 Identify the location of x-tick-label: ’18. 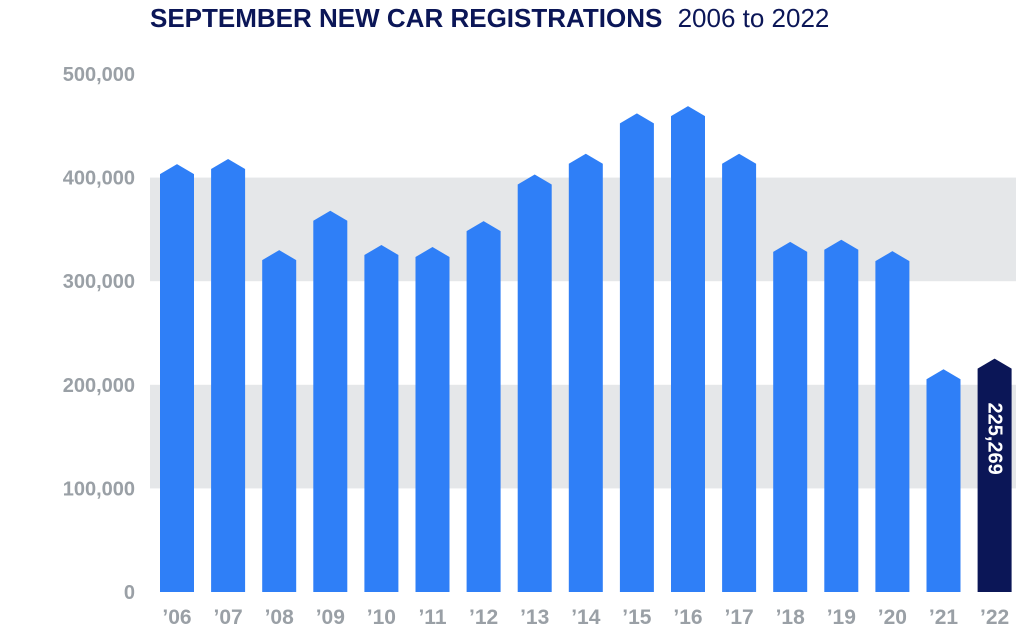
(791, 617).